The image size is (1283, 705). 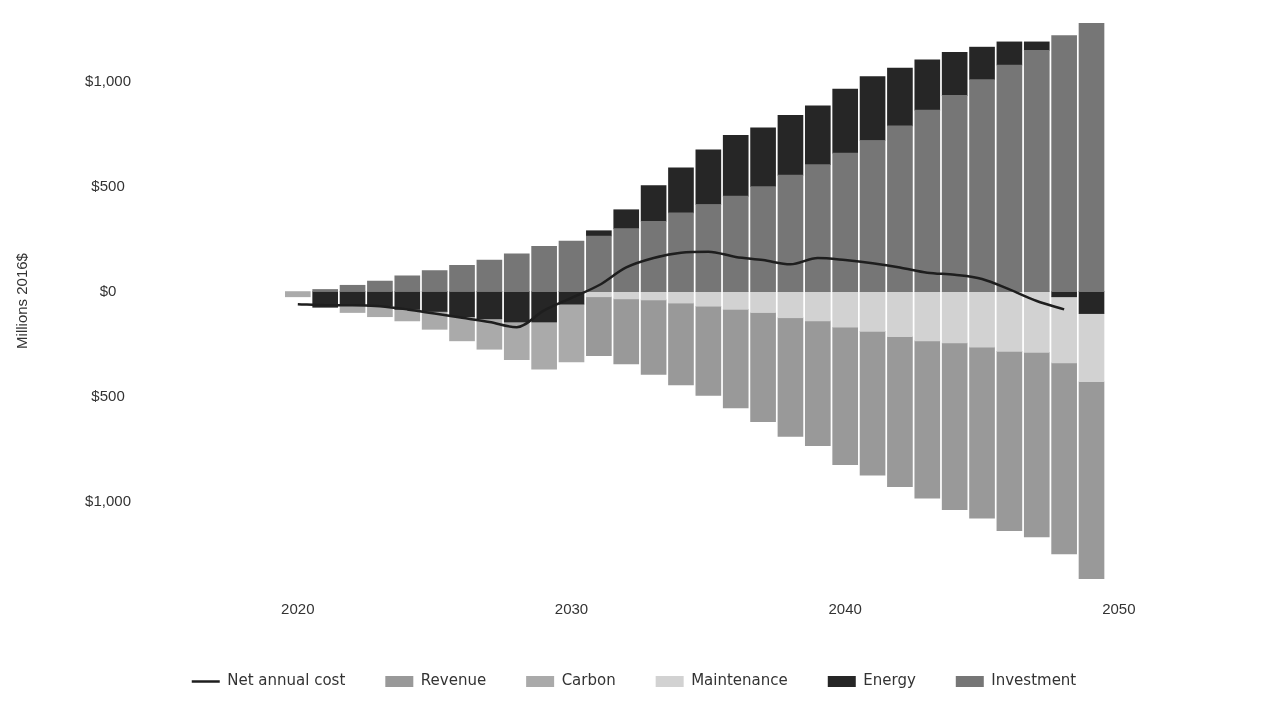 What do you see at coordinates (286, 680) in the screenshot?
I see `legend-label: Net annual cost` at bounding box center [286, 680].